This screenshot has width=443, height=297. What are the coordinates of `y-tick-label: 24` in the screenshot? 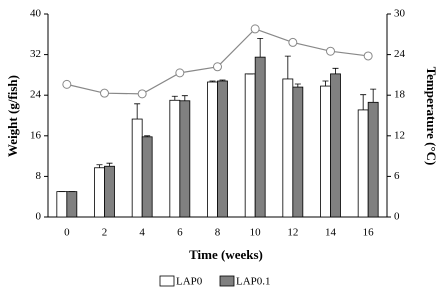 It's located at (36, 95).